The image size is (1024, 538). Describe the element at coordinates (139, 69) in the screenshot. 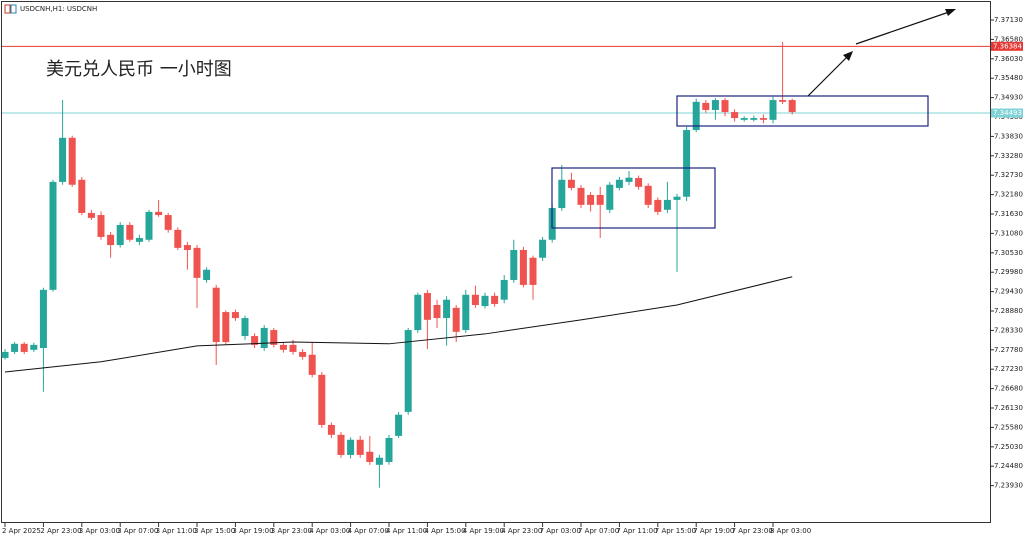

I see `chart-title: 美元兑人民币 一小时图` at that location.